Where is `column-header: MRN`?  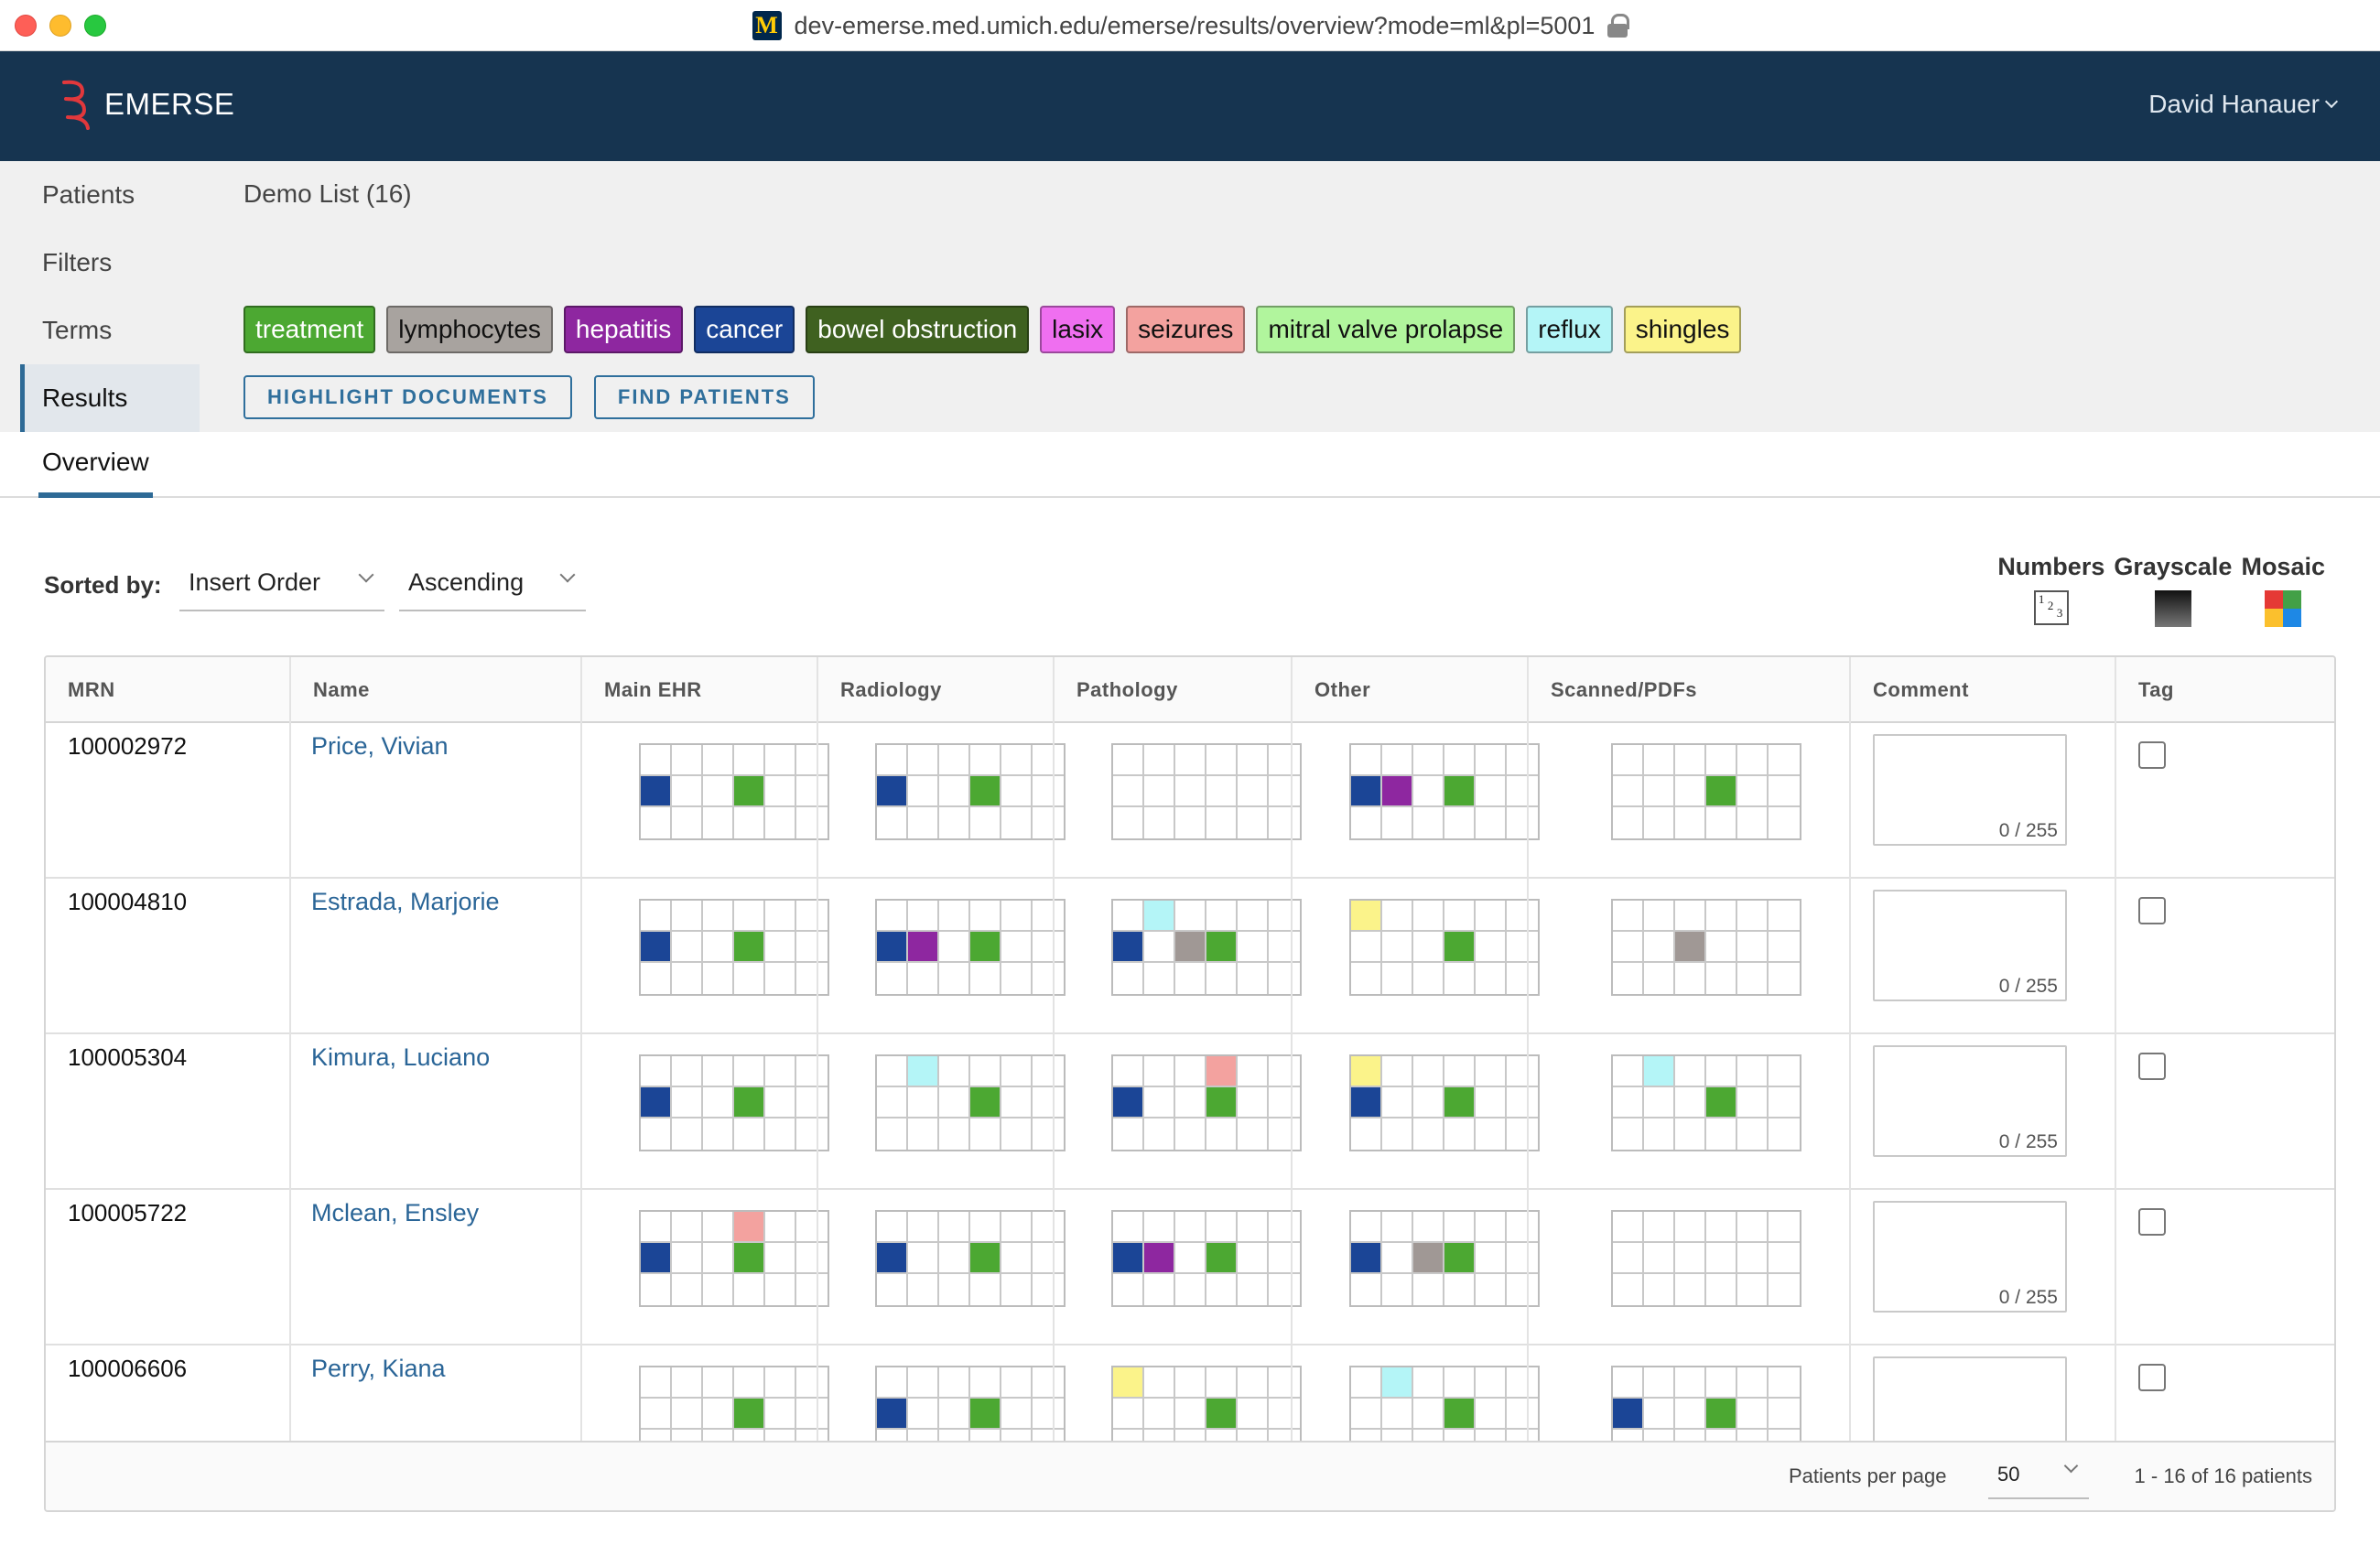 column-header: MRN is located at coordinates (91, 689).